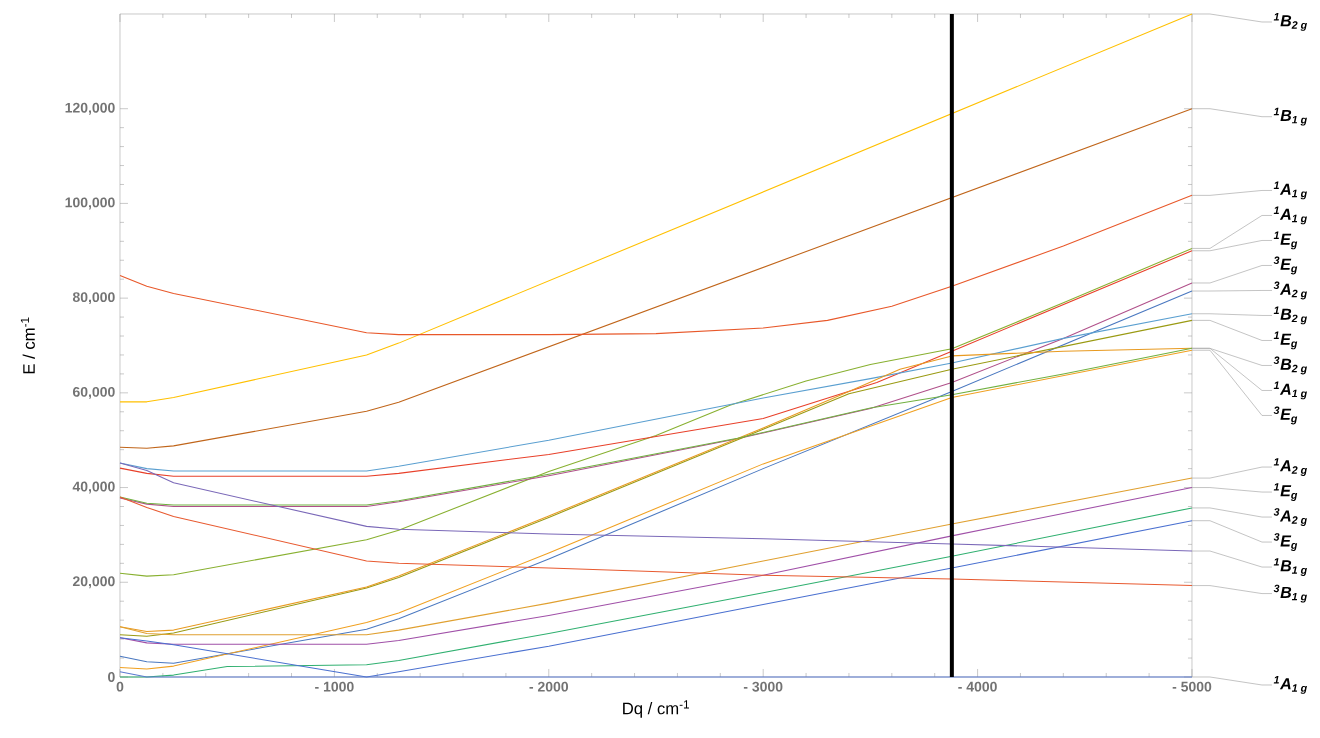  I want to click on x-tick-label: - 3000, so click(763, 686).